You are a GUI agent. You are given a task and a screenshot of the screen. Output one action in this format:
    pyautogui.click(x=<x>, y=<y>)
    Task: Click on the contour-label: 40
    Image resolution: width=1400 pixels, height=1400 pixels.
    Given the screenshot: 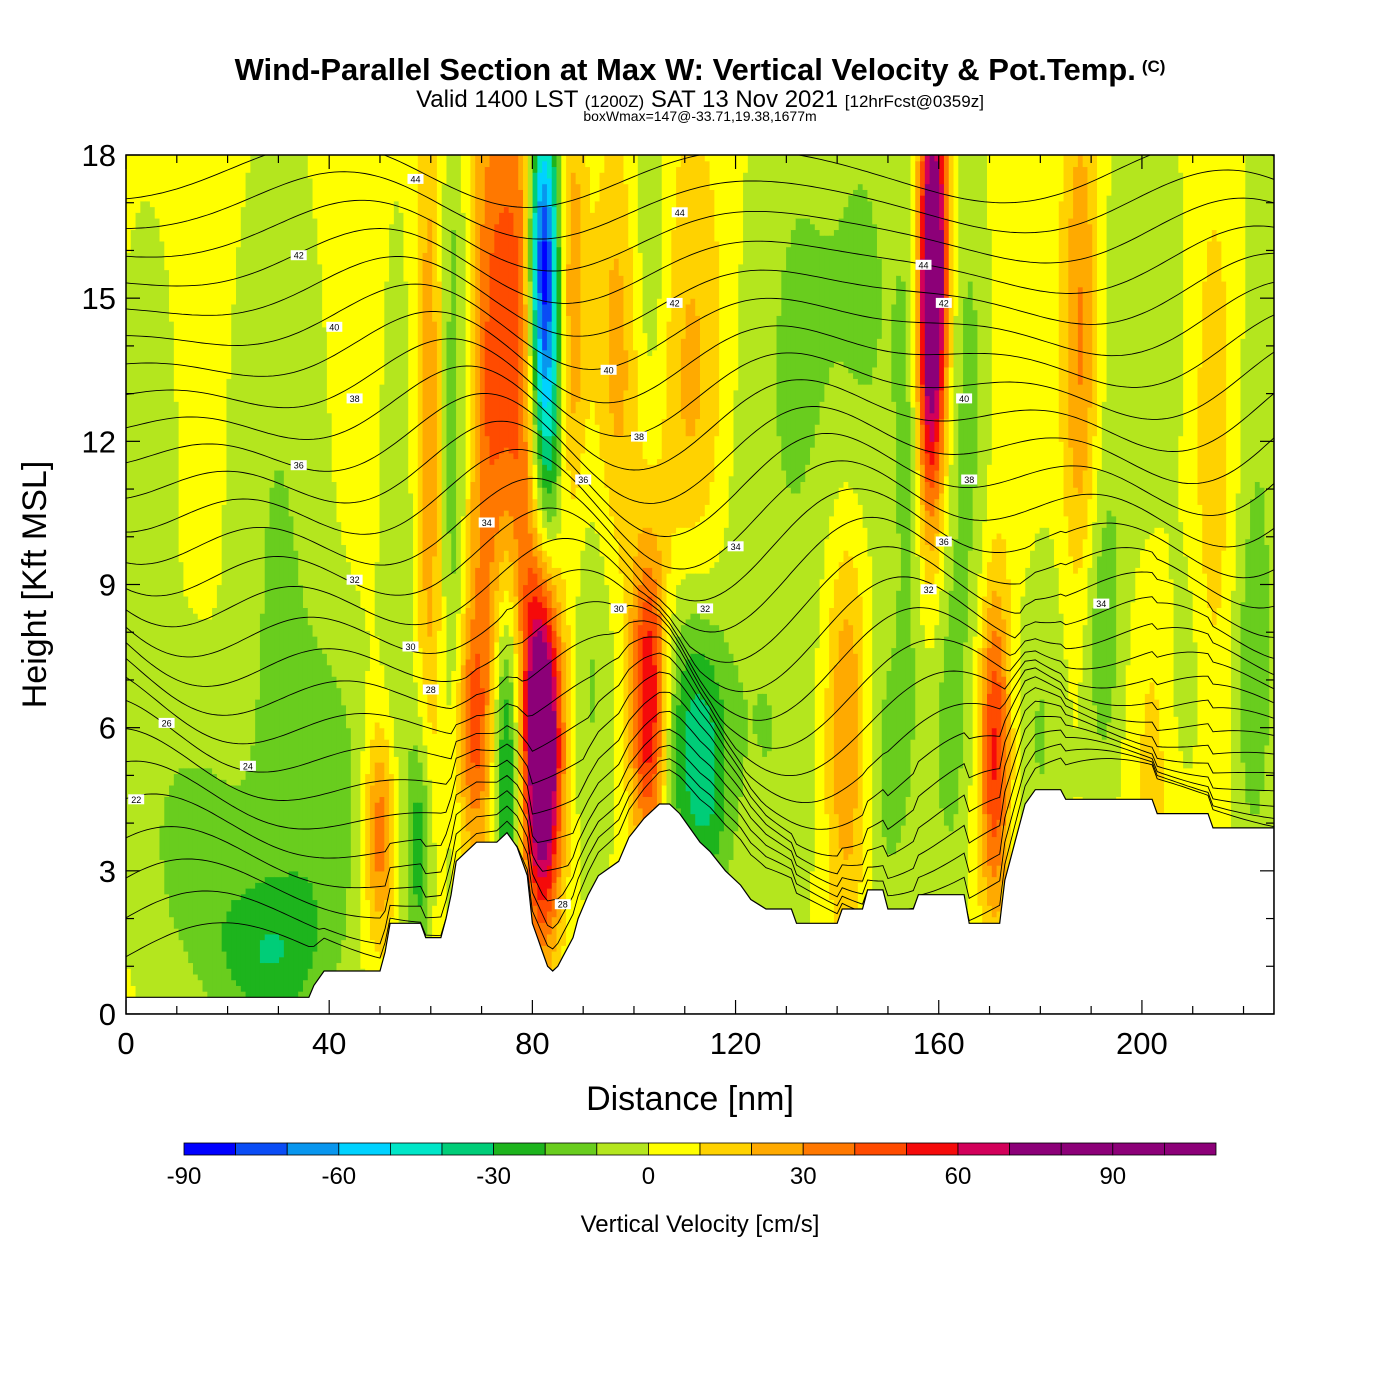 What is the action you would take?
    pyautogui.click(x=608, y=369)
    